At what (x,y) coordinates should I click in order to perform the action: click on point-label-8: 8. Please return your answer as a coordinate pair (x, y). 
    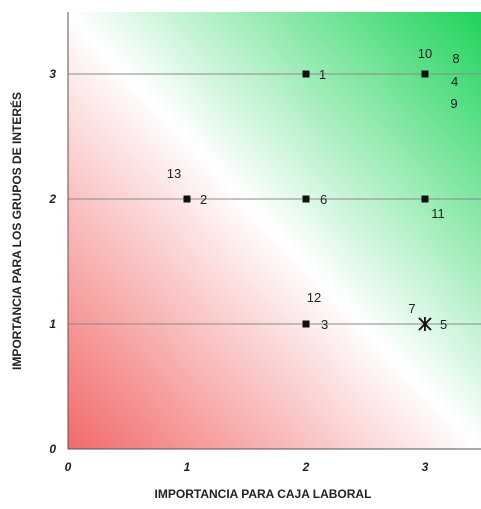
    Looking at the image, I should click on (455, 58).